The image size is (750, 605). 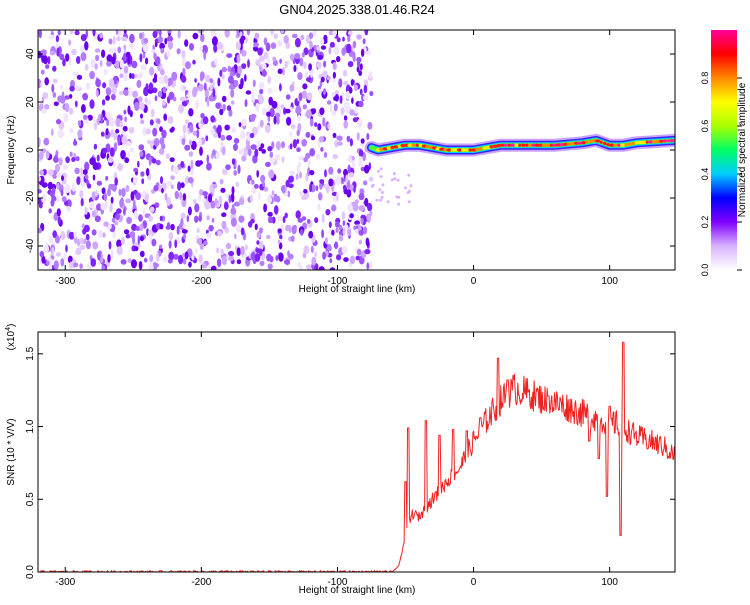 What do you see at coordinates (30, 245) in the screenshot?
I see `y-tick-label: -40` at bounding box center [30, 245].